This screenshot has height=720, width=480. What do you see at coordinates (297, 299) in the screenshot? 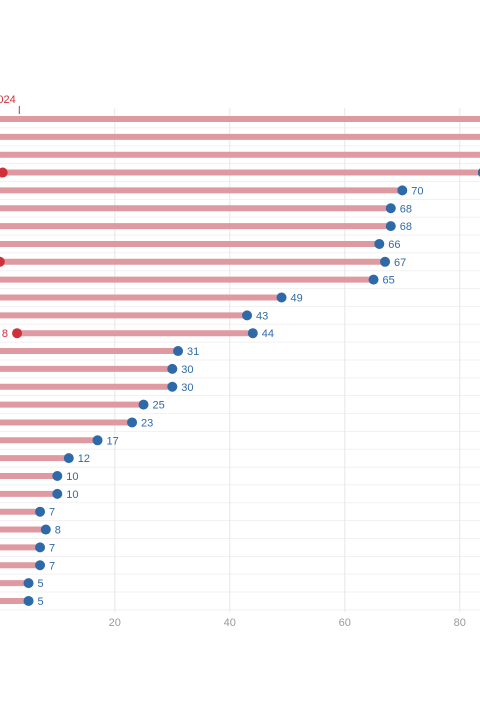
I see `end-value-label: 49` at bounding box center [297, 299].